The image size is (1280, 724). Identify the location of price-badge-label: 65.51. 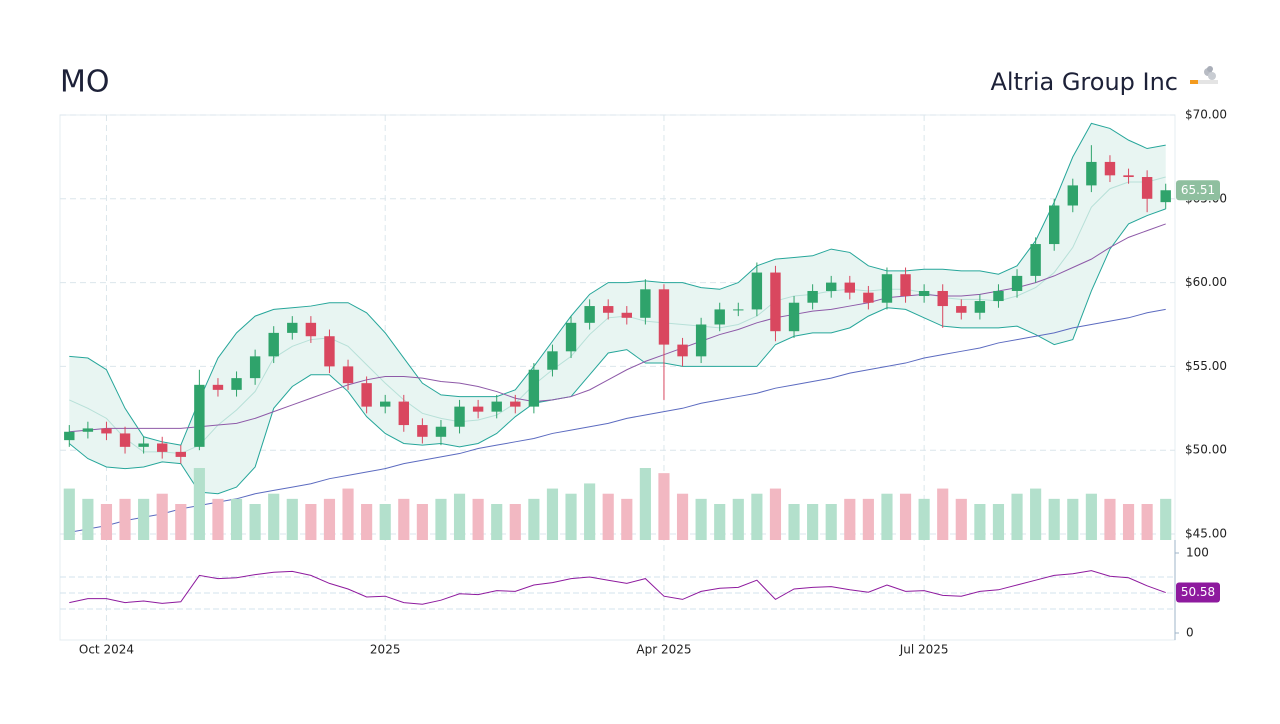
(1198, 190).